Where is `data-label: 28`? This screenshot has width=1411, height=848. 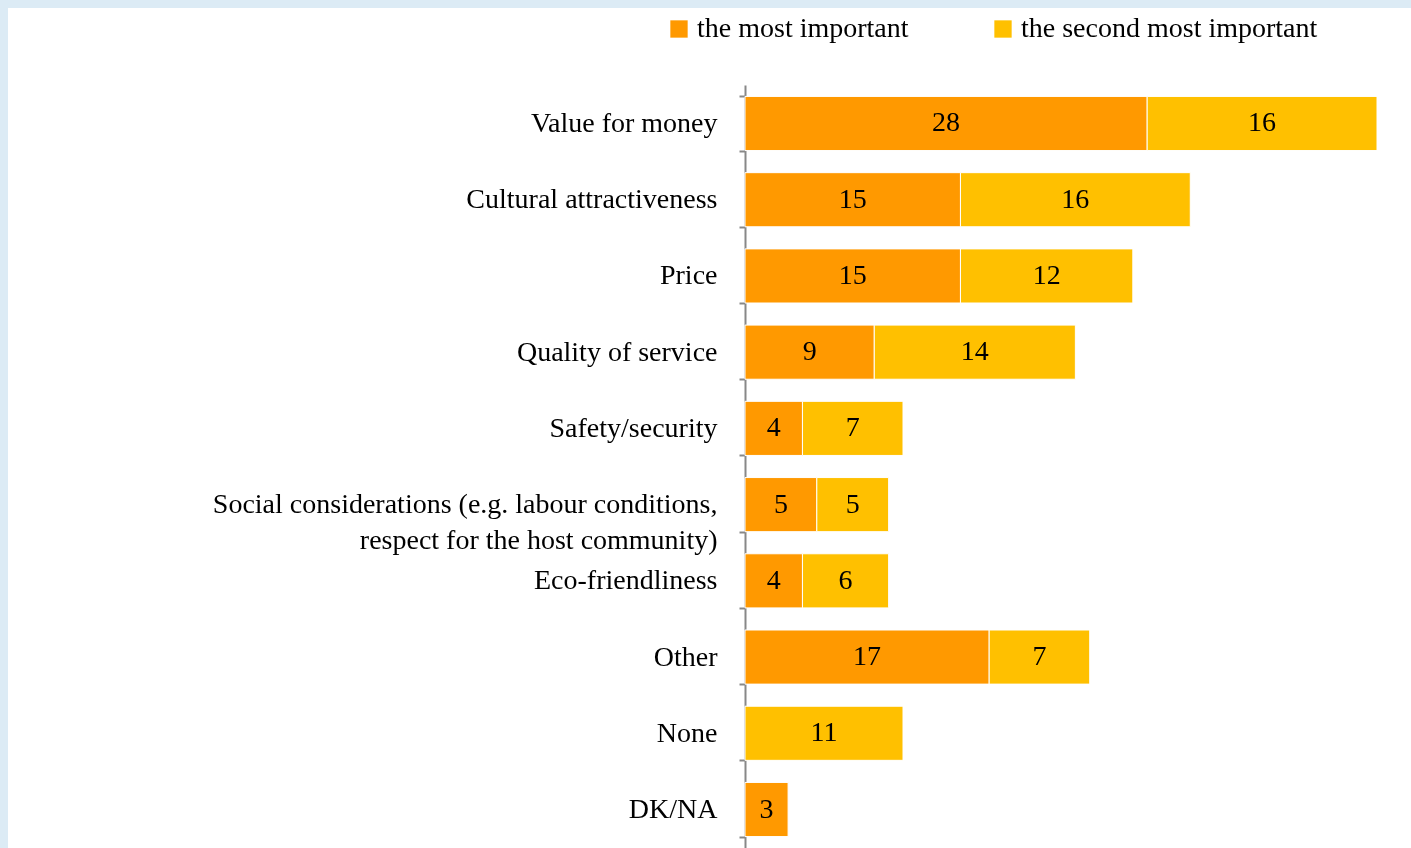
data-label: 28 is located at coordinates (946, 122).